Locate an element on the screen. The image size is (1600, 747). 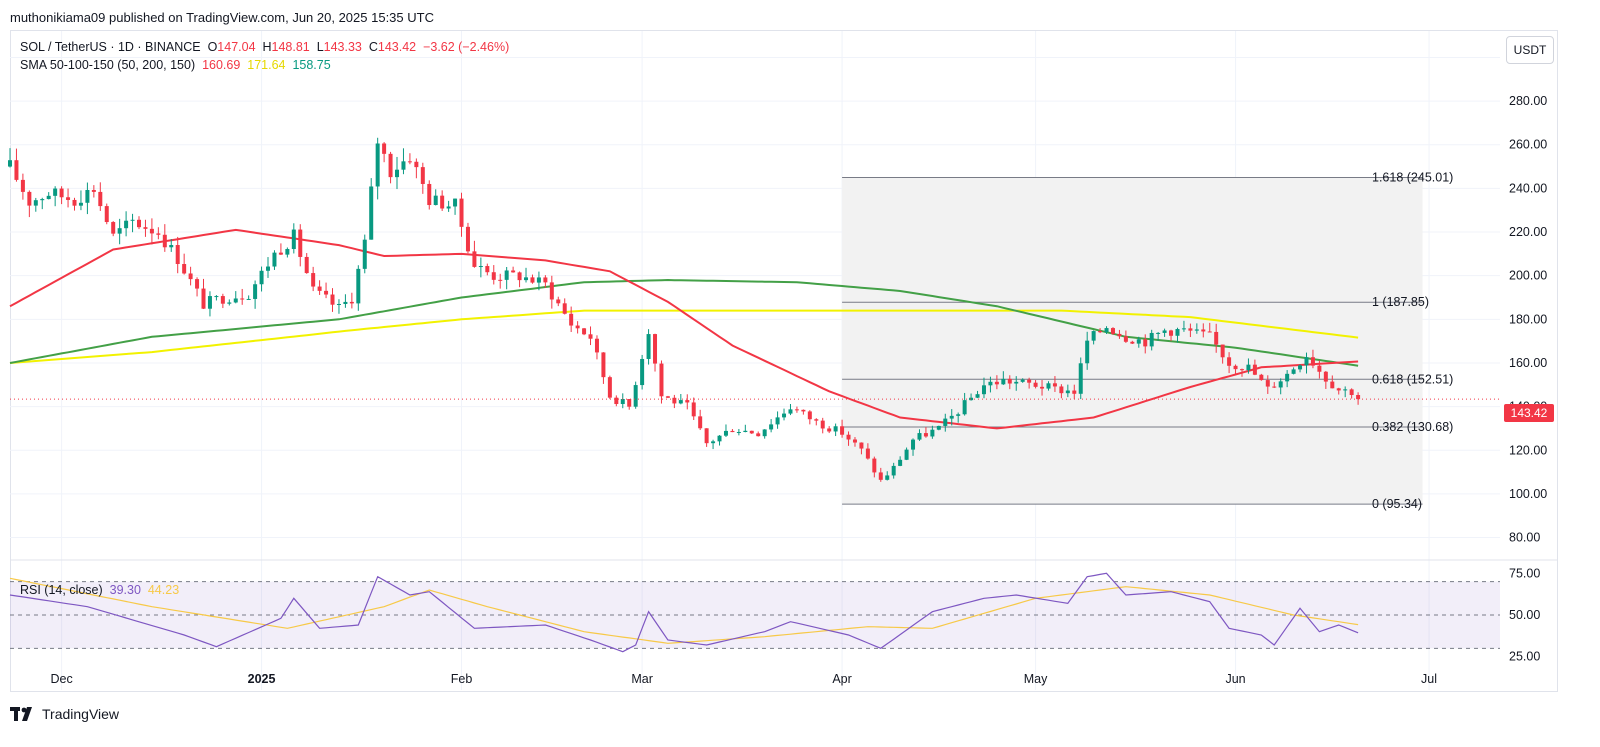
symbol-name: SOL / TetherUS · 1D · BINANCE is located at coordinates (110, 47).